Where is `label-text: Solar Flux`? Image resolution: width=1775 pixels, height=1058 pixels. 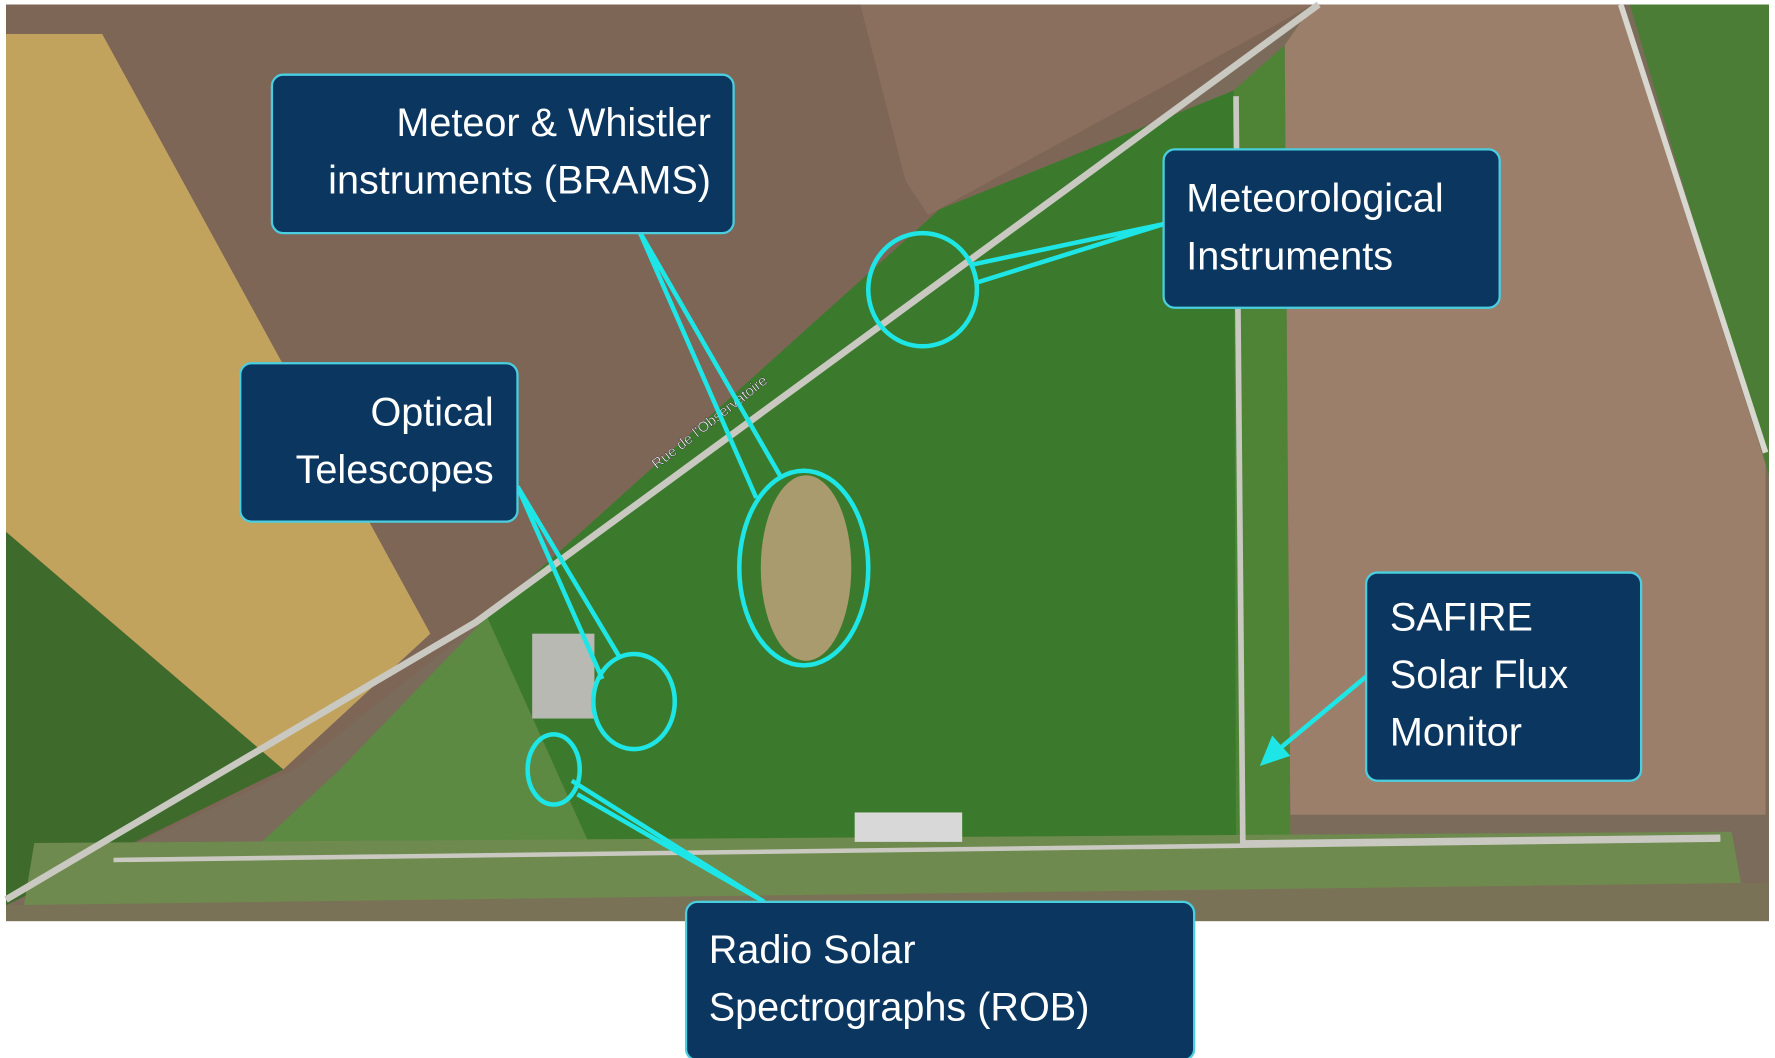
label-text: Solar Flux is located at coordinates (1479, 675).